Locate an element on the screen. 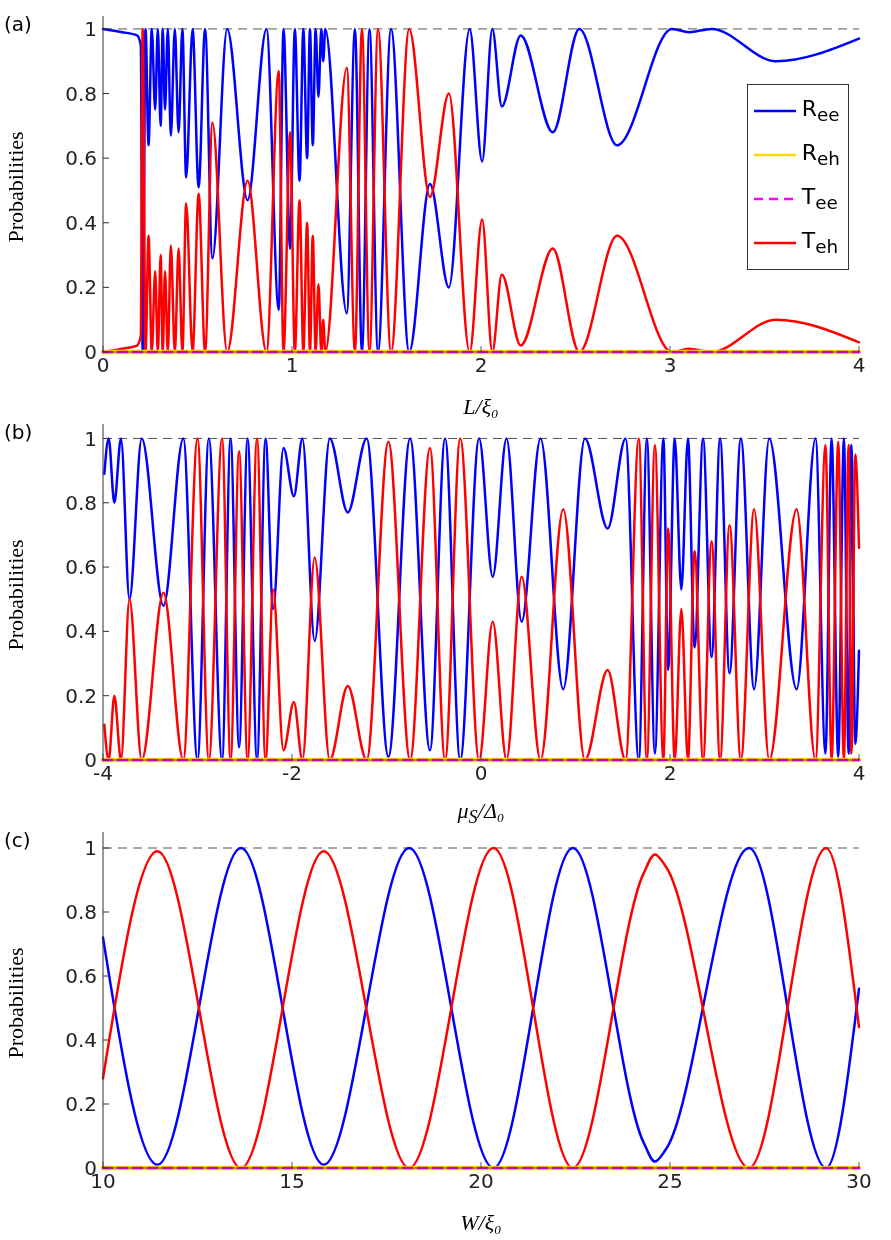 The image size is (891, 1240). x-tick-label: 3 is located at coordinates (670, 365).